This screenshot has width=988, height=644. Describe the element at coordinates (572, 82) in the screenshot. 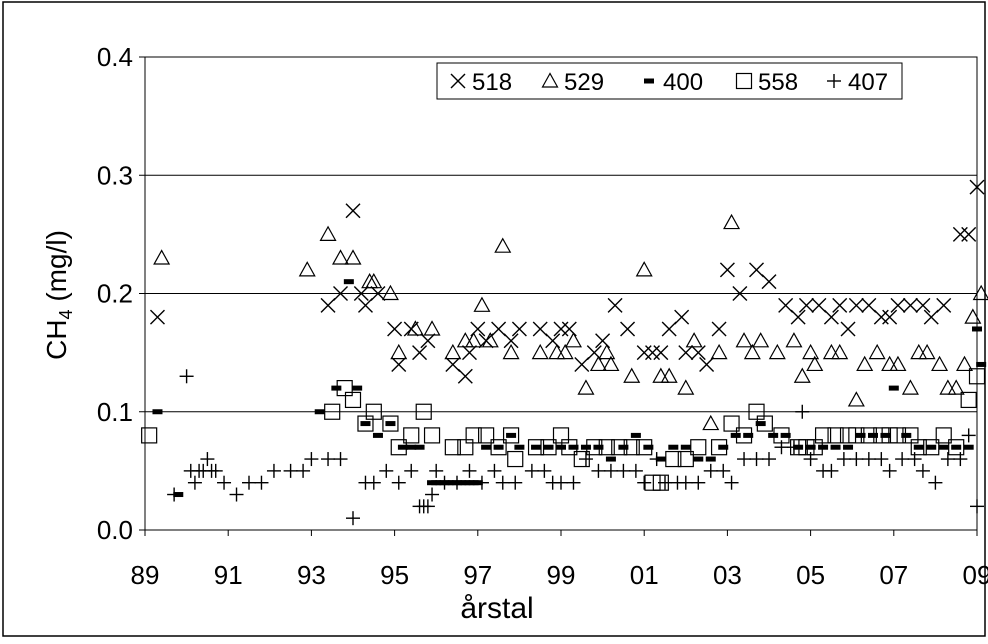

I see `legend-entry-529: 529` at that location.